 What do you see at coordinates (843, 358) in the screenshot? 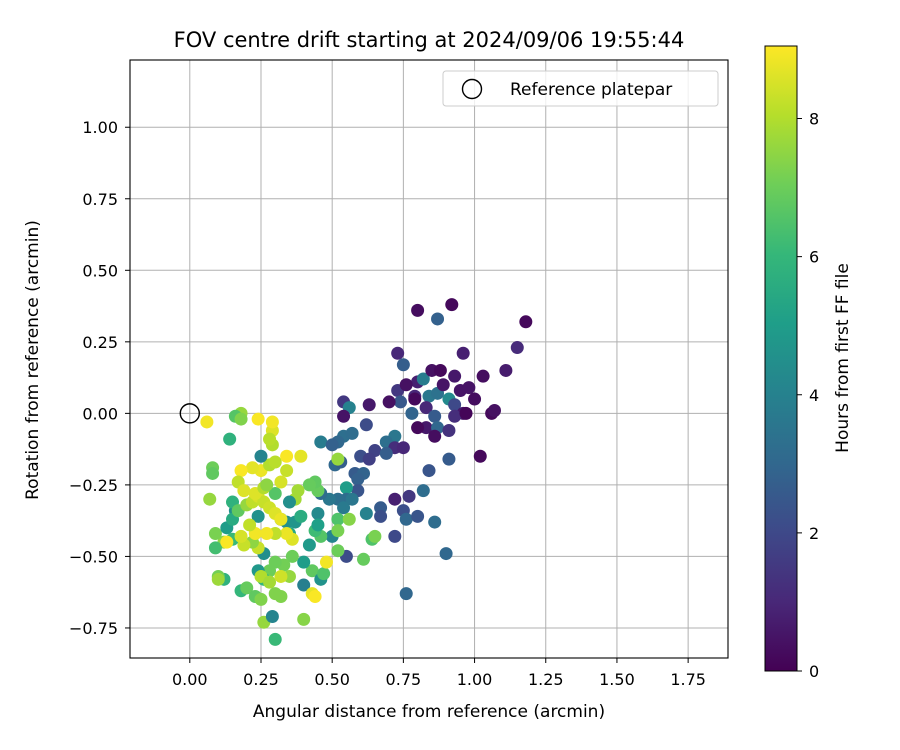
I see `colorbar-label: Hours from first FF file` at bounding box center [843, 358].